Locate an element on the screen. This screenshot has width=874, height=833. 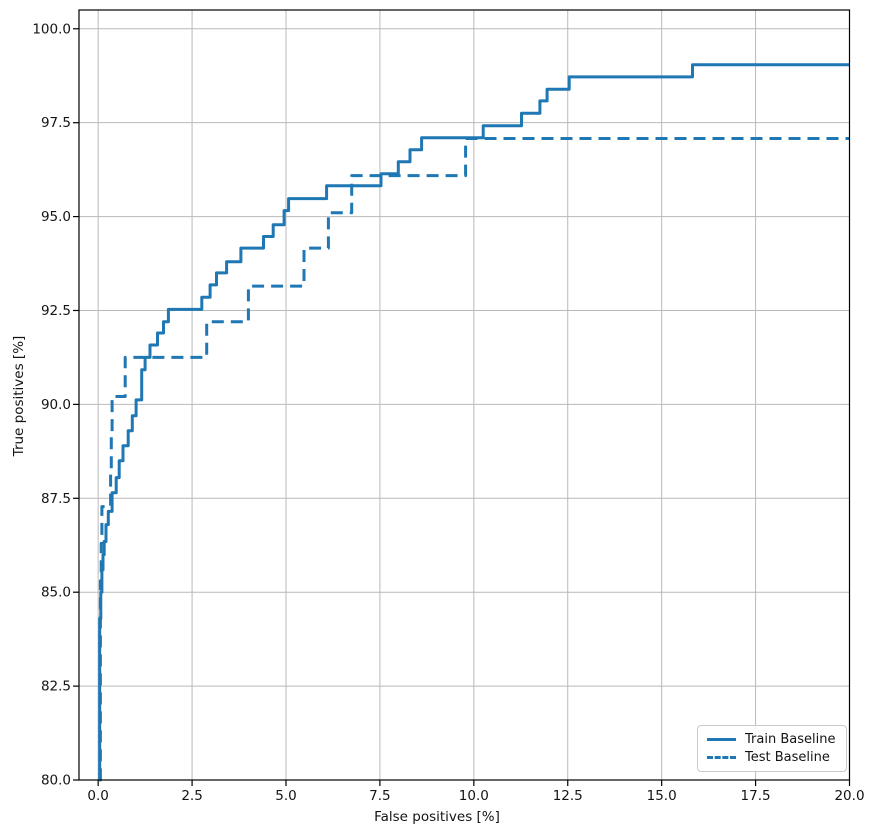
y-tick-label: 95.0 is located at coordinates (56, 217).